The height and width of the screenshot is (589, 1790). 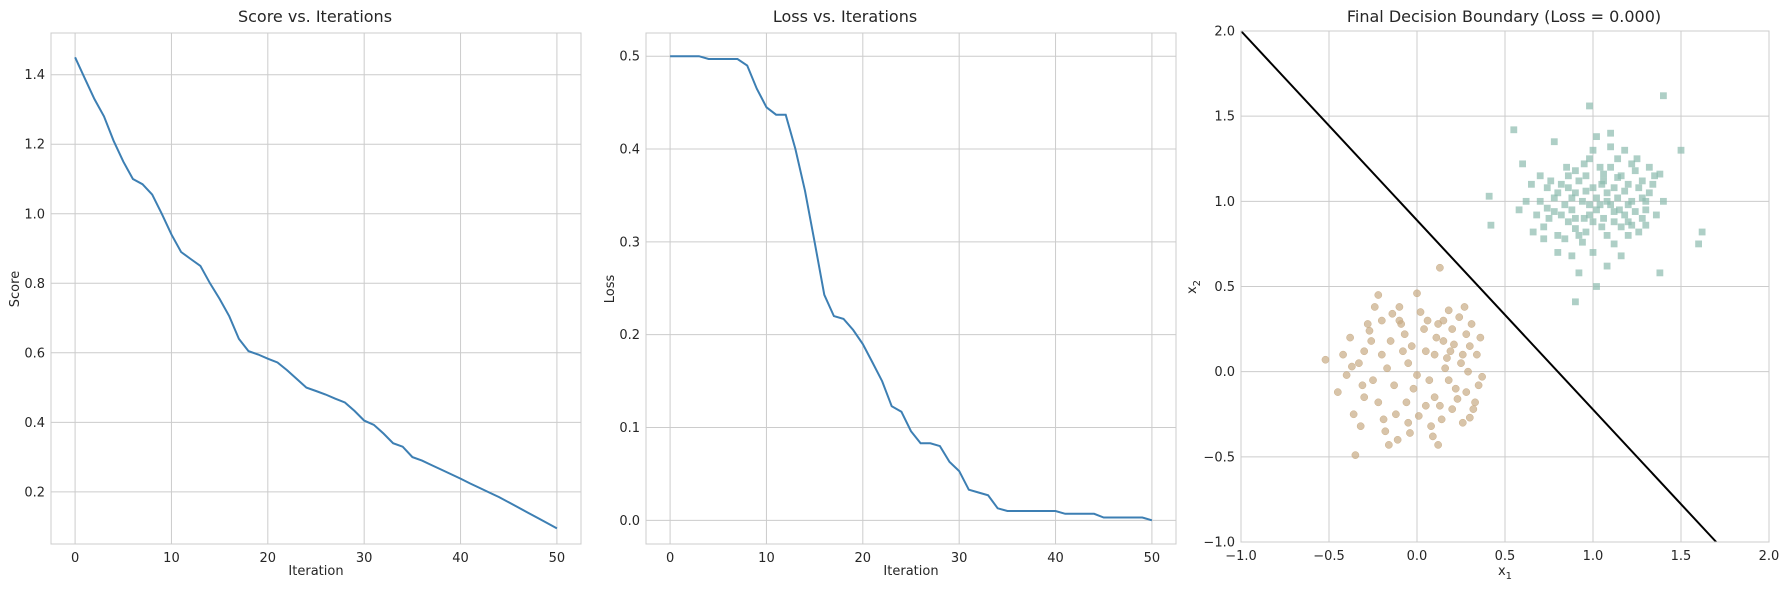 I want to click on x-tick-label: 40, so click(x=1055, y=558).